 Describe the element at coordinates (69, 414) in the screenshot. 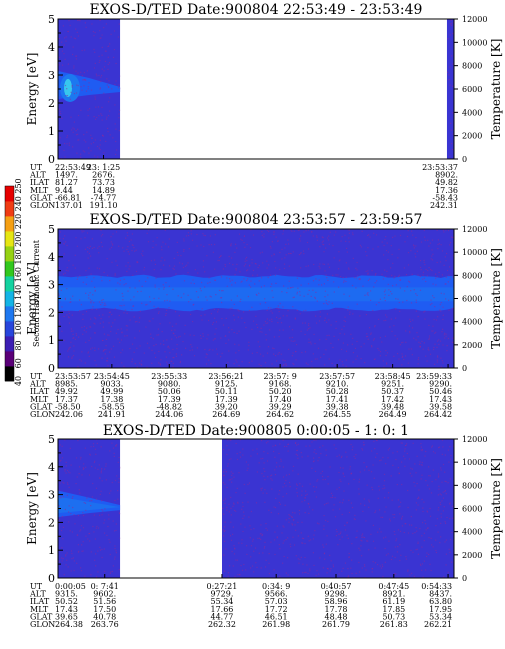

I see `orbit-value: 242.06` at that location.